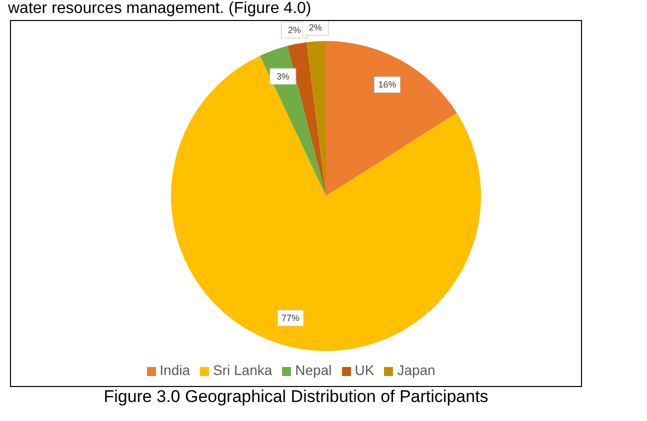 The width and height of the screenshot is (647, 421). Describe the element at coordinates (291, 318) in the screenshot. I see `data-label: 77%` at that location.